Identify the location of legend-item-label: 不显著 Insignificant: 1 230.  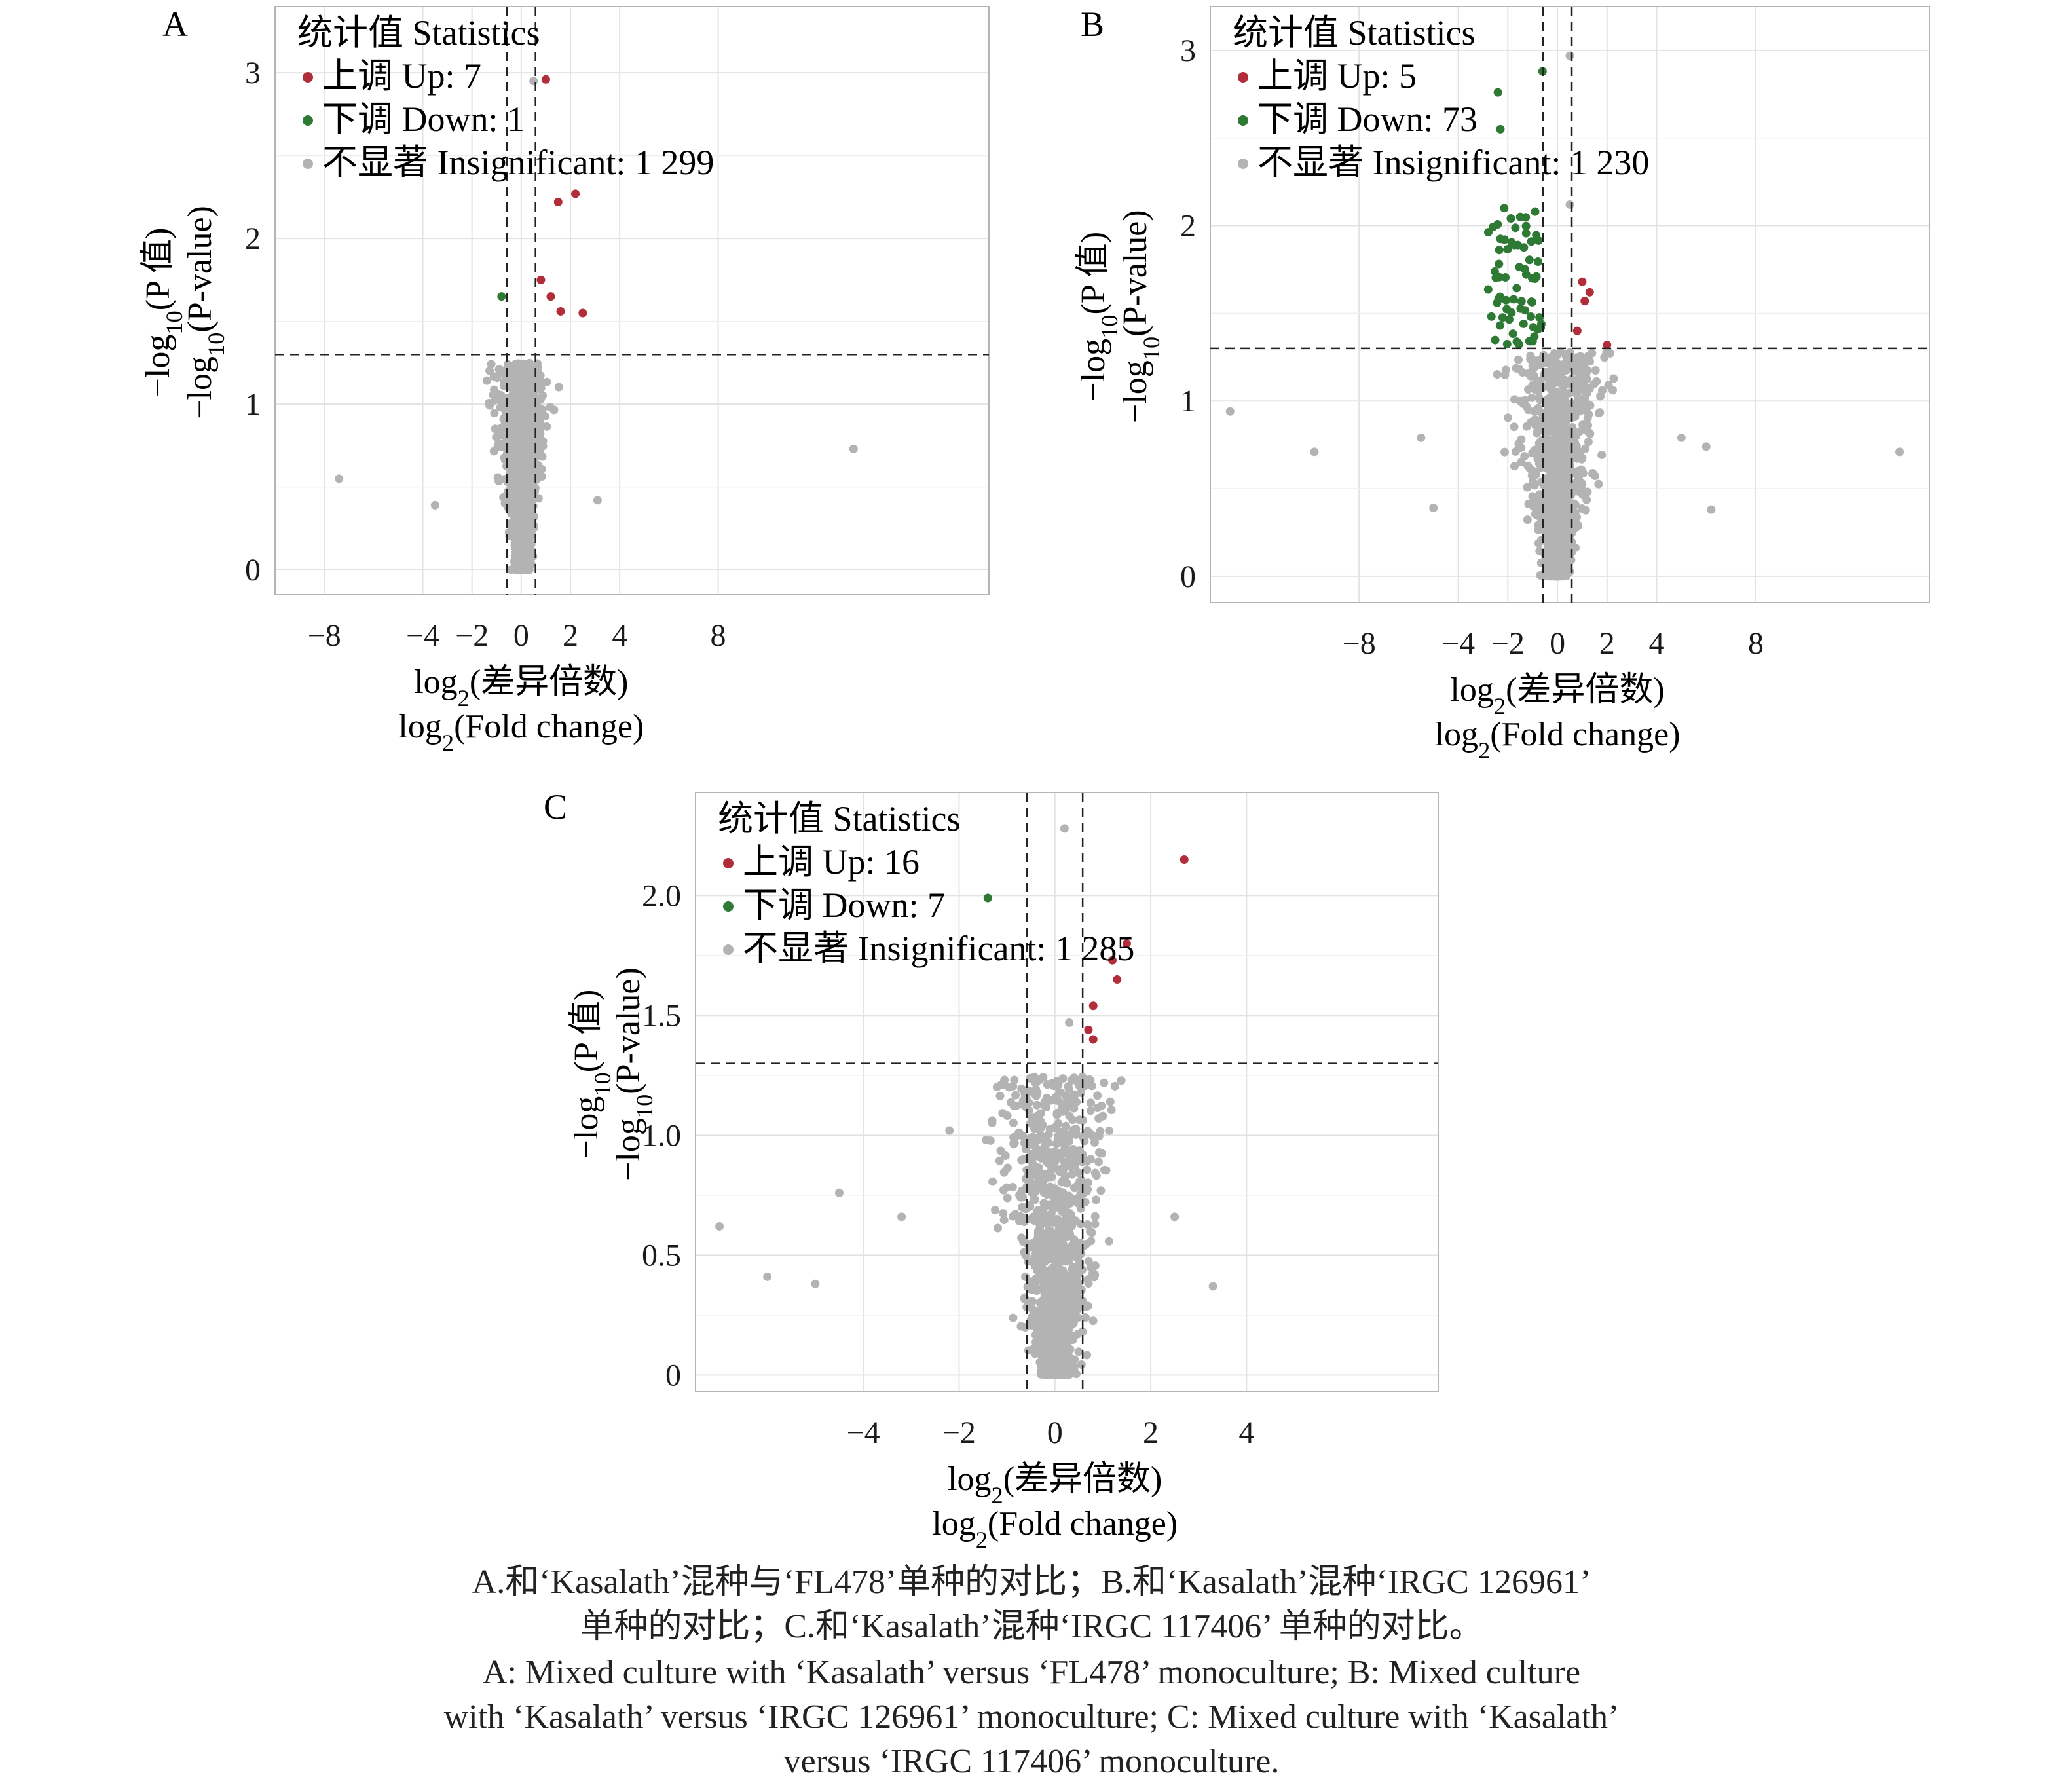
(1453, 162).